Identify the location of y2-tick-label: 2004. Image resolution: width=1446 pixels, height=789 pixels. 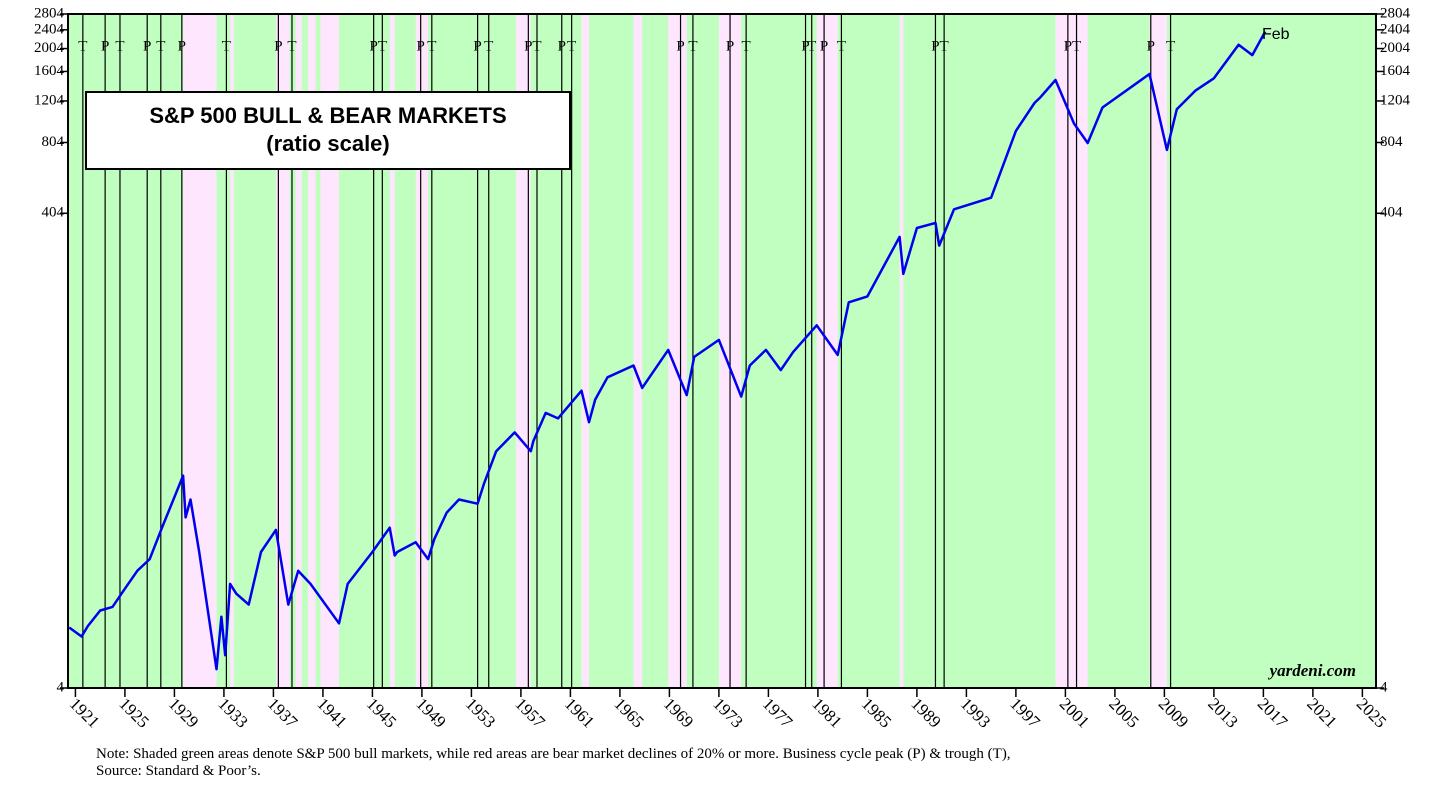
(1395, 48).